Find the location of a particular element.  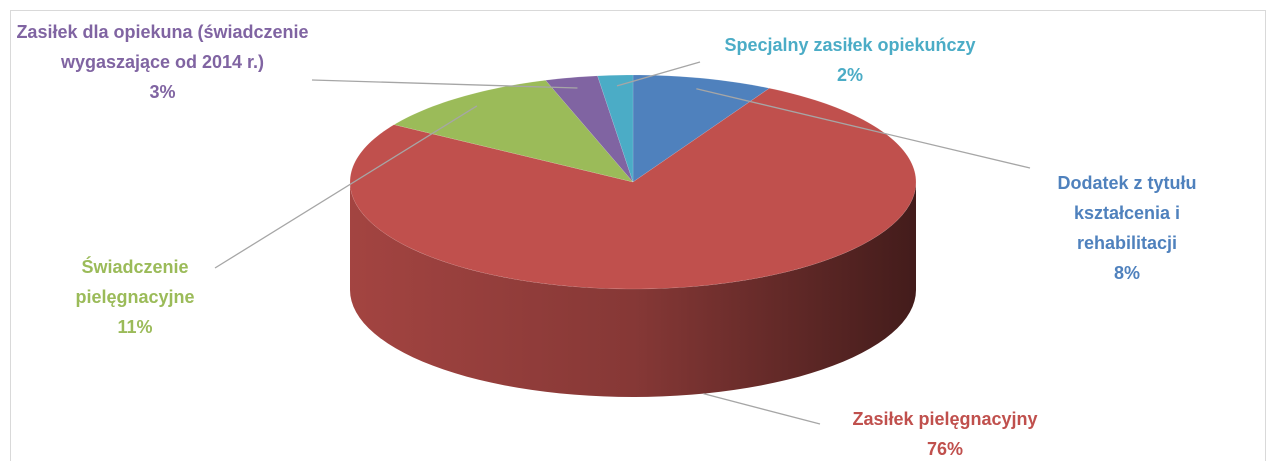

data-label: Specjalny zasiłek opiekuńczy 2% is located at coordinates (850, 60).